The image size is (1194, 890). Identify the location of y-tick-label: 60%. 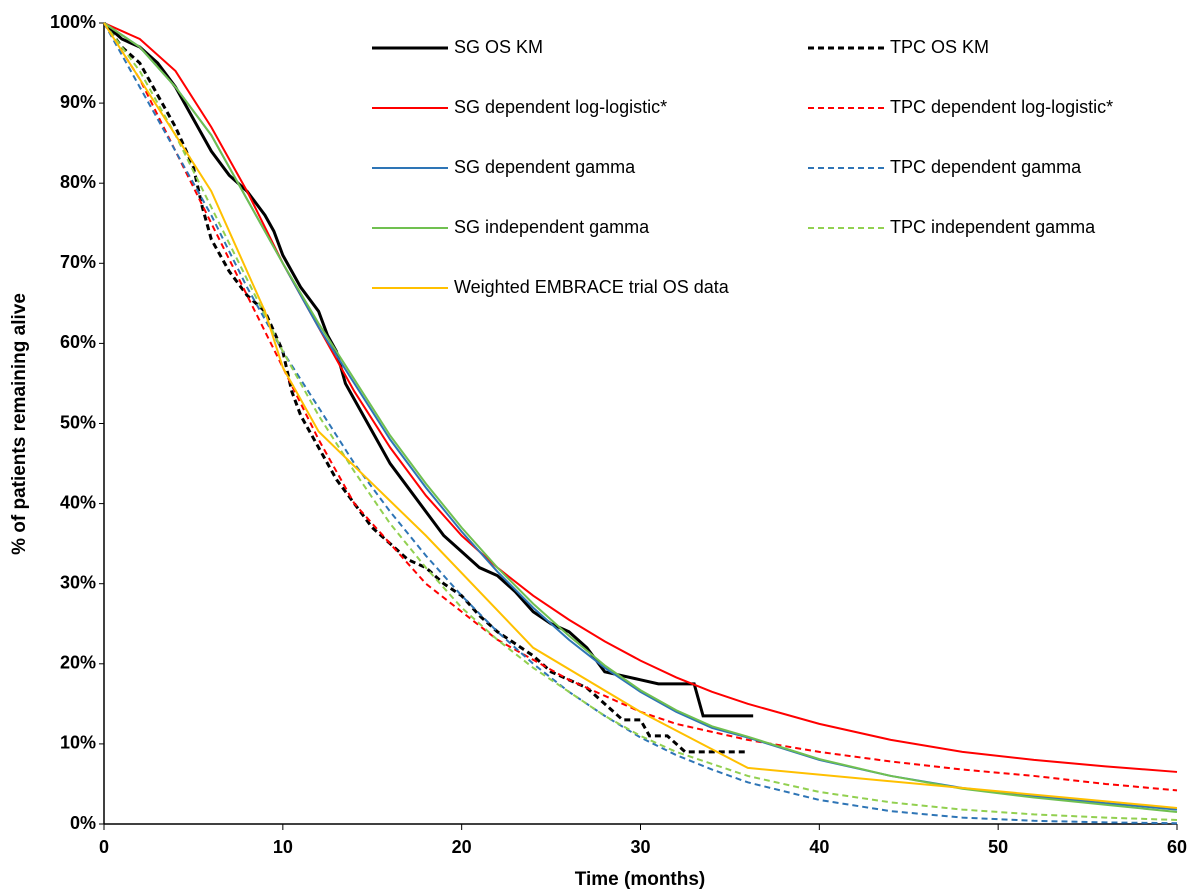
(78, 342).